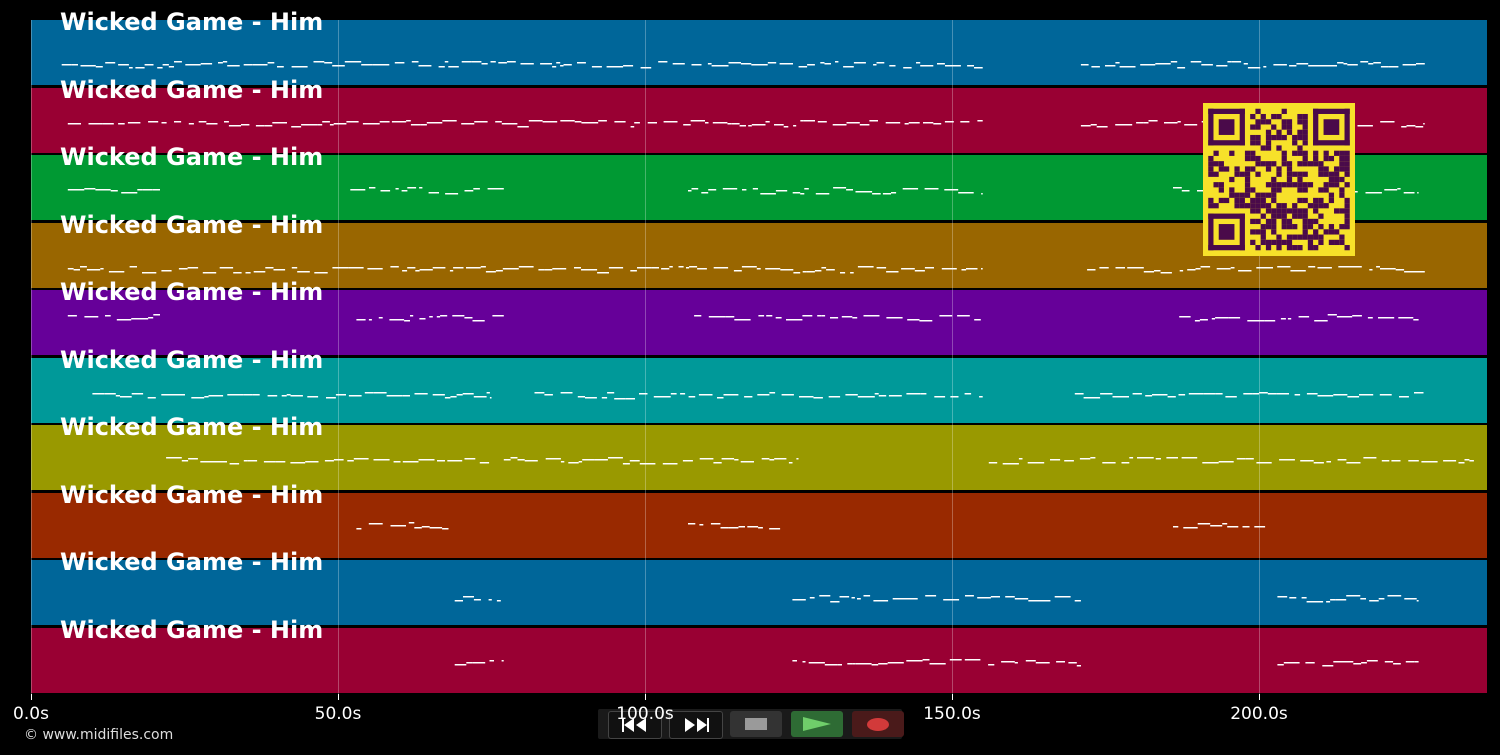 The image size is (1500, 755). Describe the element at coordinates (817, 724) in the screenshot. I see `play-button` at that location.